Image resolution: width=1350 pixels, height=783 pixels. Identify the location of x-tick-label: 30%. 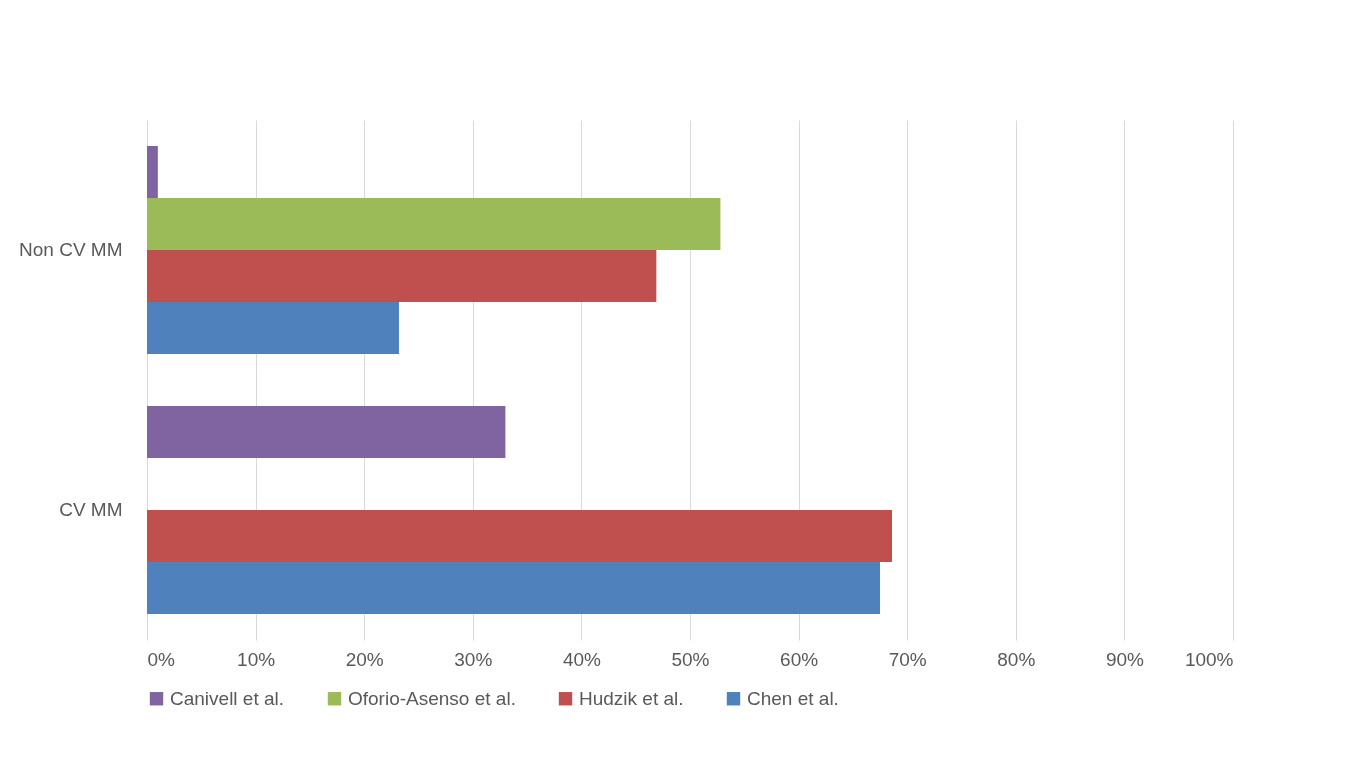
(473, 659).